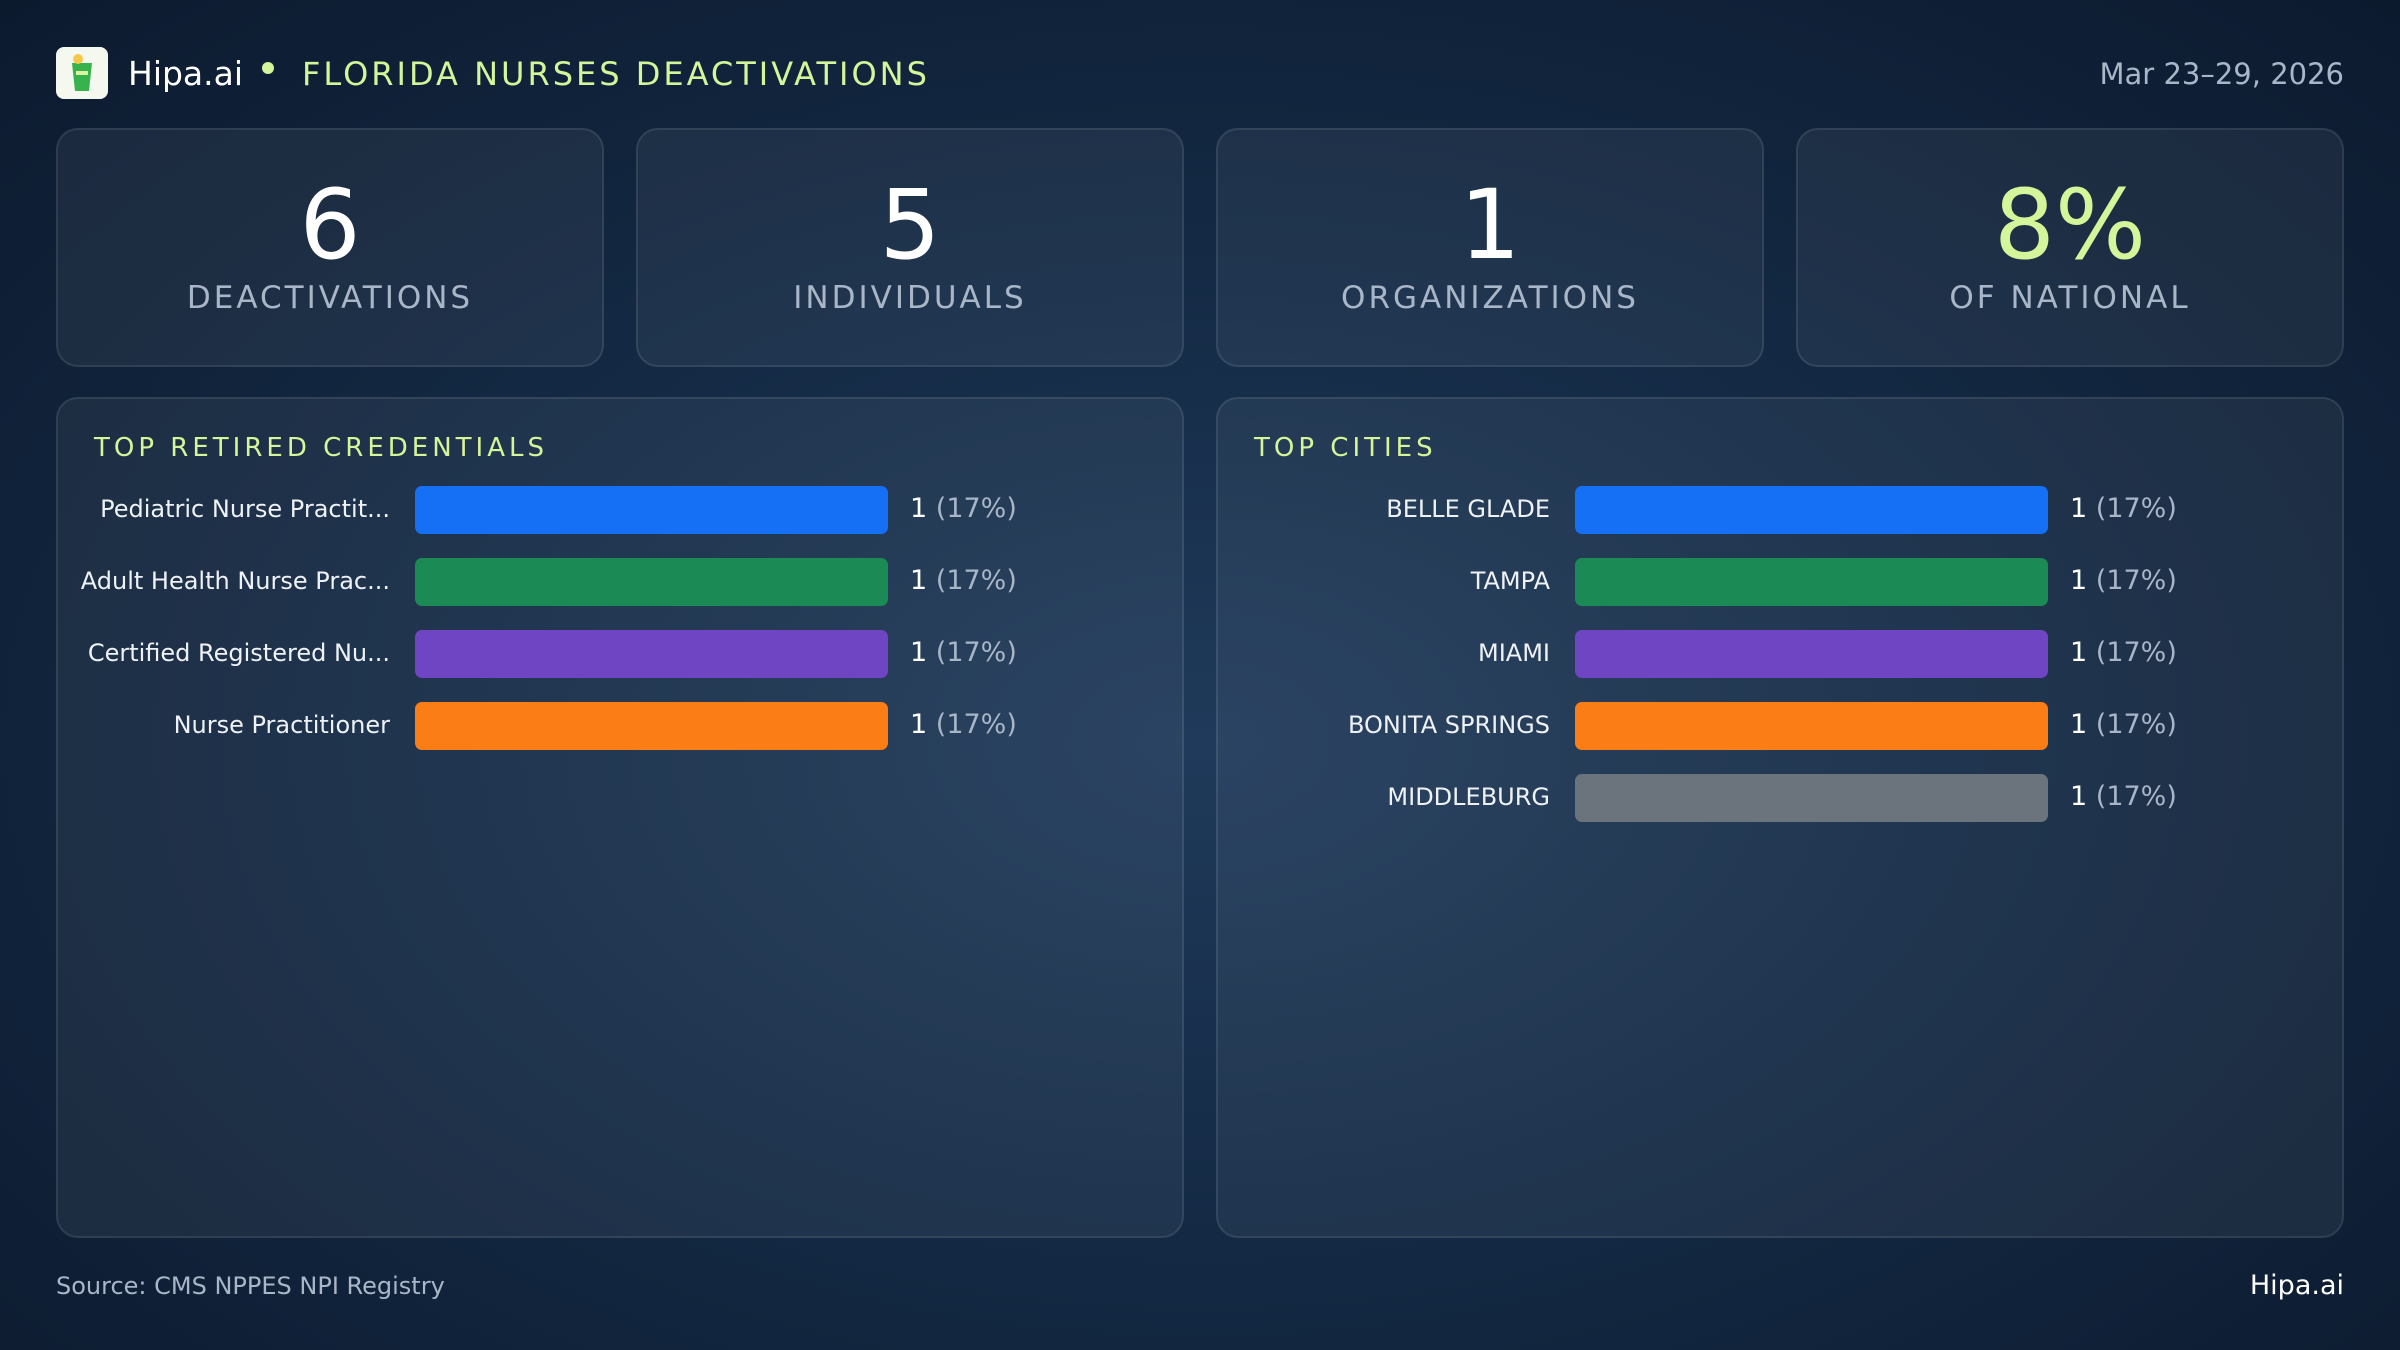 The width and height of the screenshot is (2400, 1350). I want to click on stat-value: 8%, so click(2070, 225).